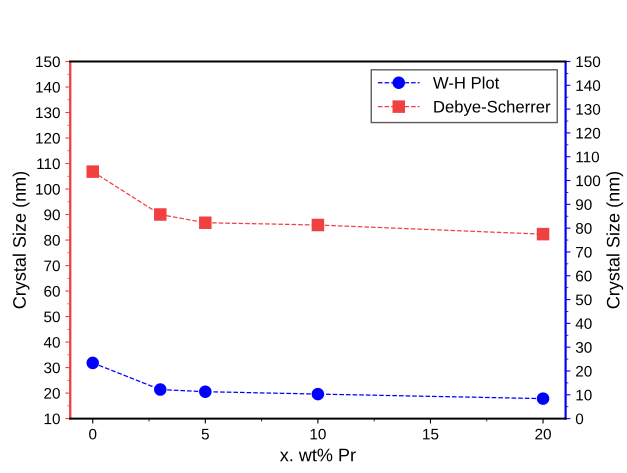 This screenshot has height=473, width=627. I want to click on y2-tick-label: 60, so click(584, 276).